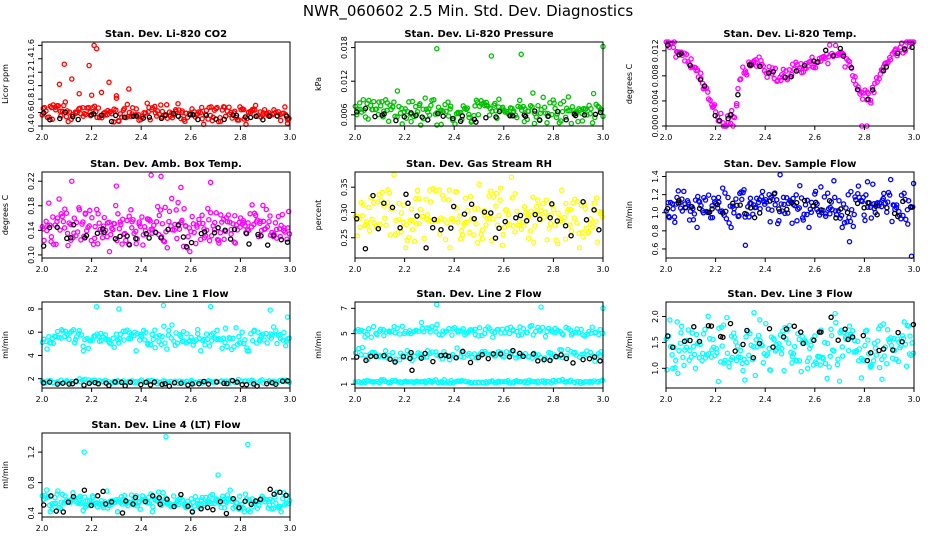  I want to click on x-tick-label: 2.0, so click(666, 137).